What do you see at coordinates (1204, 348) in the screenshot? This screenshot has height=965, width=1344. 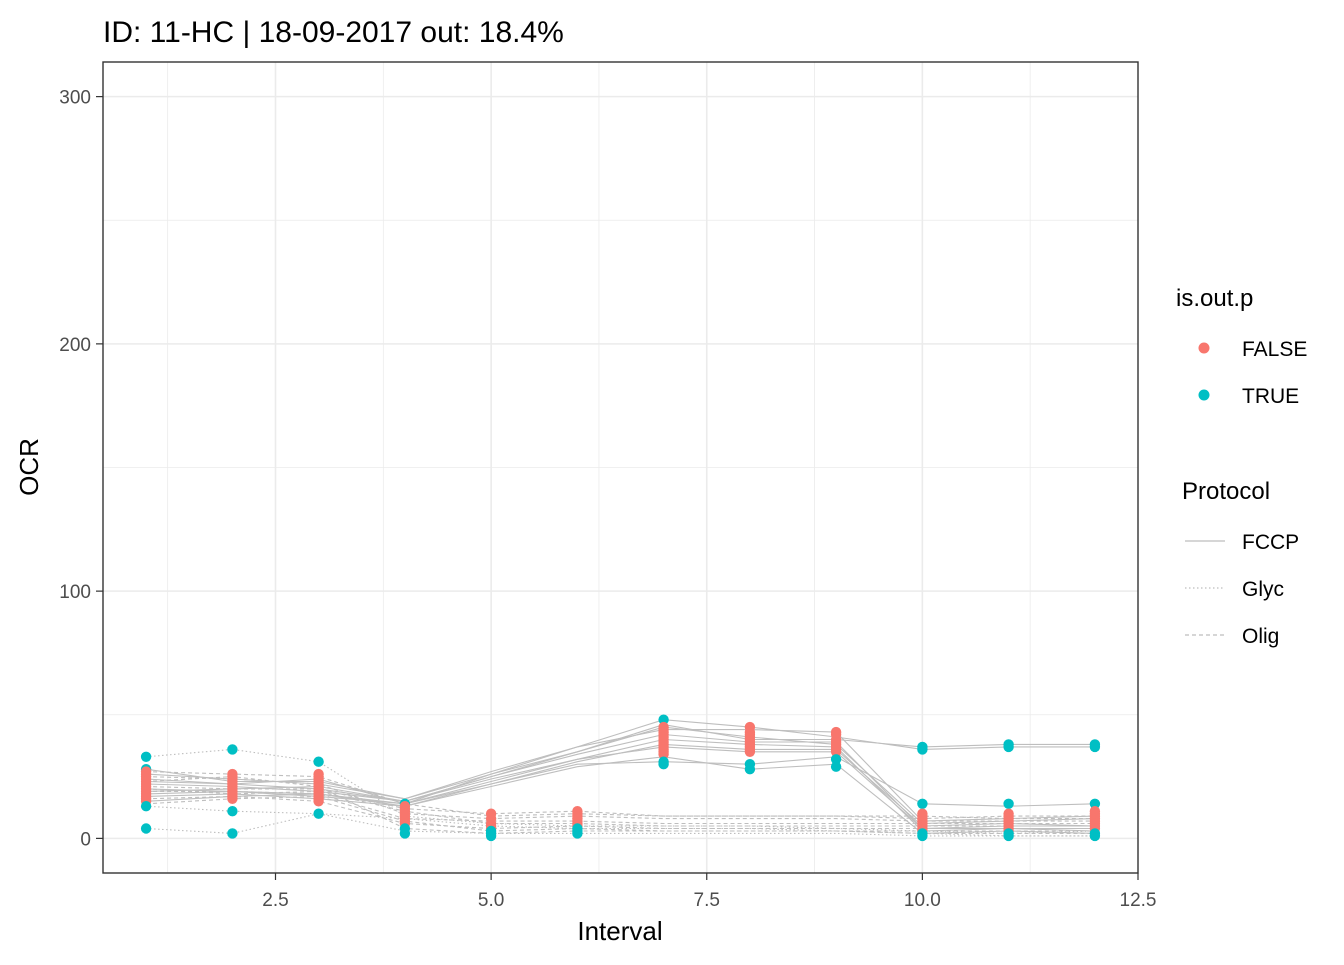 I see `legend-key-false` at bounding box center [1204, 348].